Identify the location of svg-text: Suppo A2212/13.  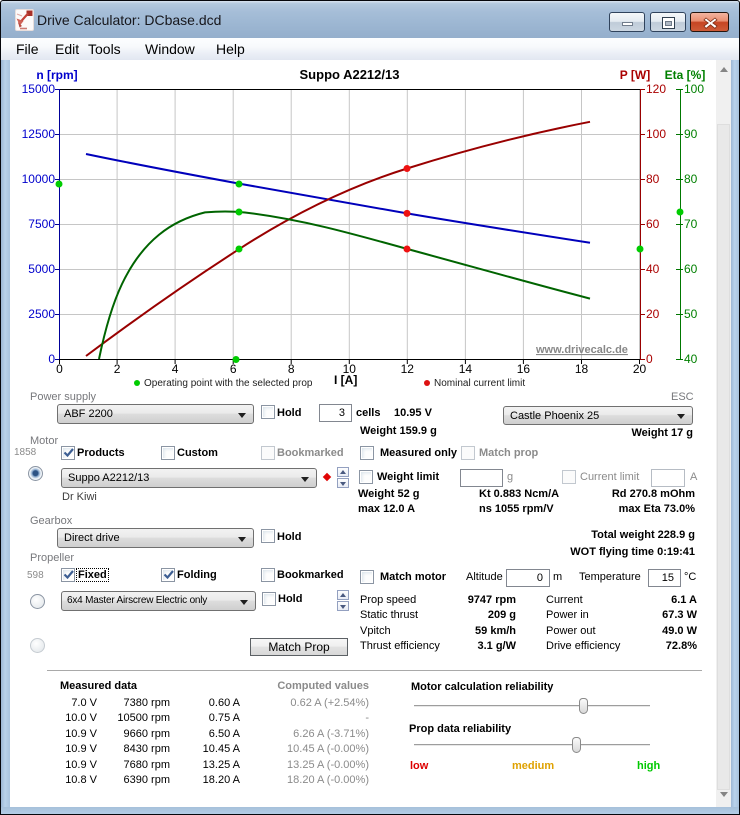
(350, 74).